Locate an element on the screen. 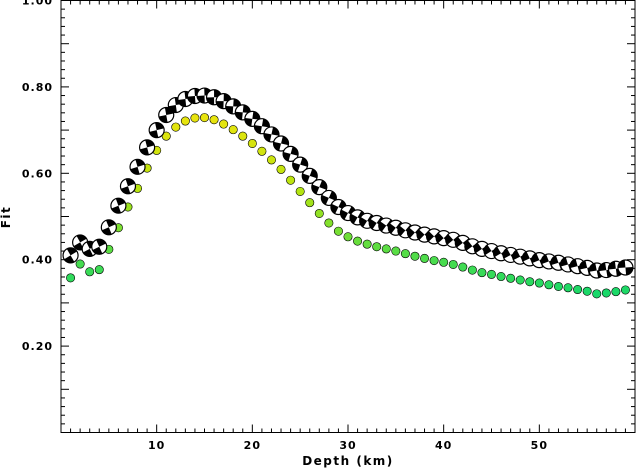  y-tick-label: 0.80 is located at coordinates (37, 87).